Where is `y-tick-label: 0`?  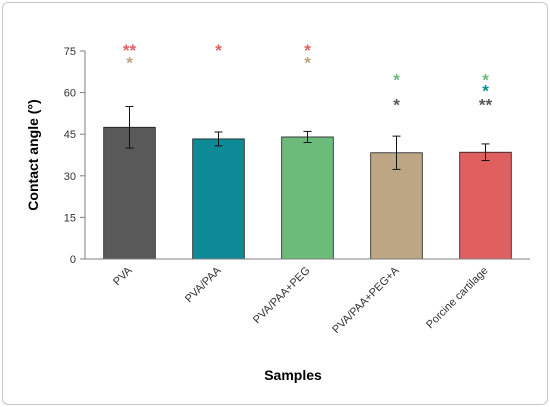 y-tick-label: 0 is located at coordinates (73, 260).